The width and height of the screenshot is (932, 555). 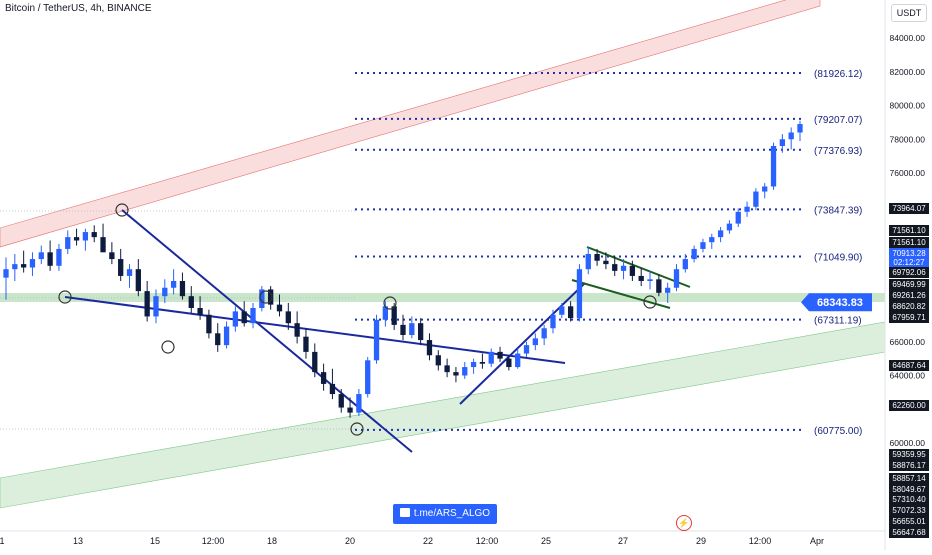 What do you see at coordinates (838, 258) in the screenshot?
I see `price-level-label: (71049.90)` at bounding box center [838, 258].